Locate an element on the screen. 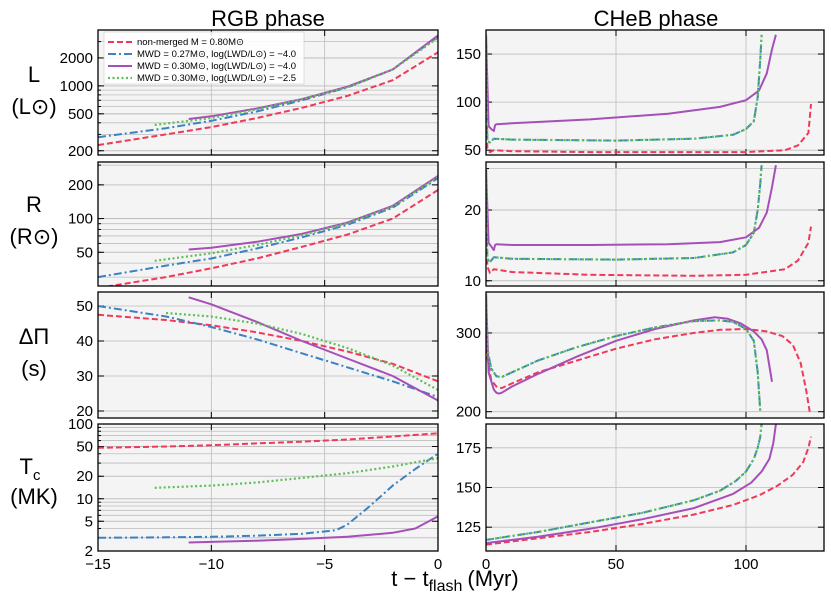 Image resolution: width=831 pixels, height=597 pixels. cheb-column-title: CHeB phase is located at coordinates (656, 18).